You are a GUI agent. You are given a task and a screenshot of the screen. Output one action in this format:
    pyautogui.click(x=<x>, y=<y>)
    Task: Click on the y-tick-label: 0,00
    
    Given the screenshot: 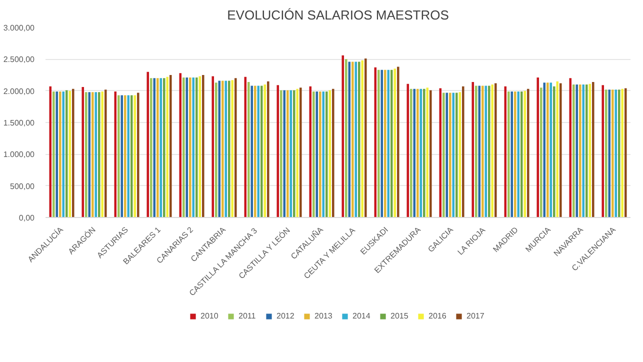 What is the action you would take?
    pyautogui.click(x=27, y=218)
    